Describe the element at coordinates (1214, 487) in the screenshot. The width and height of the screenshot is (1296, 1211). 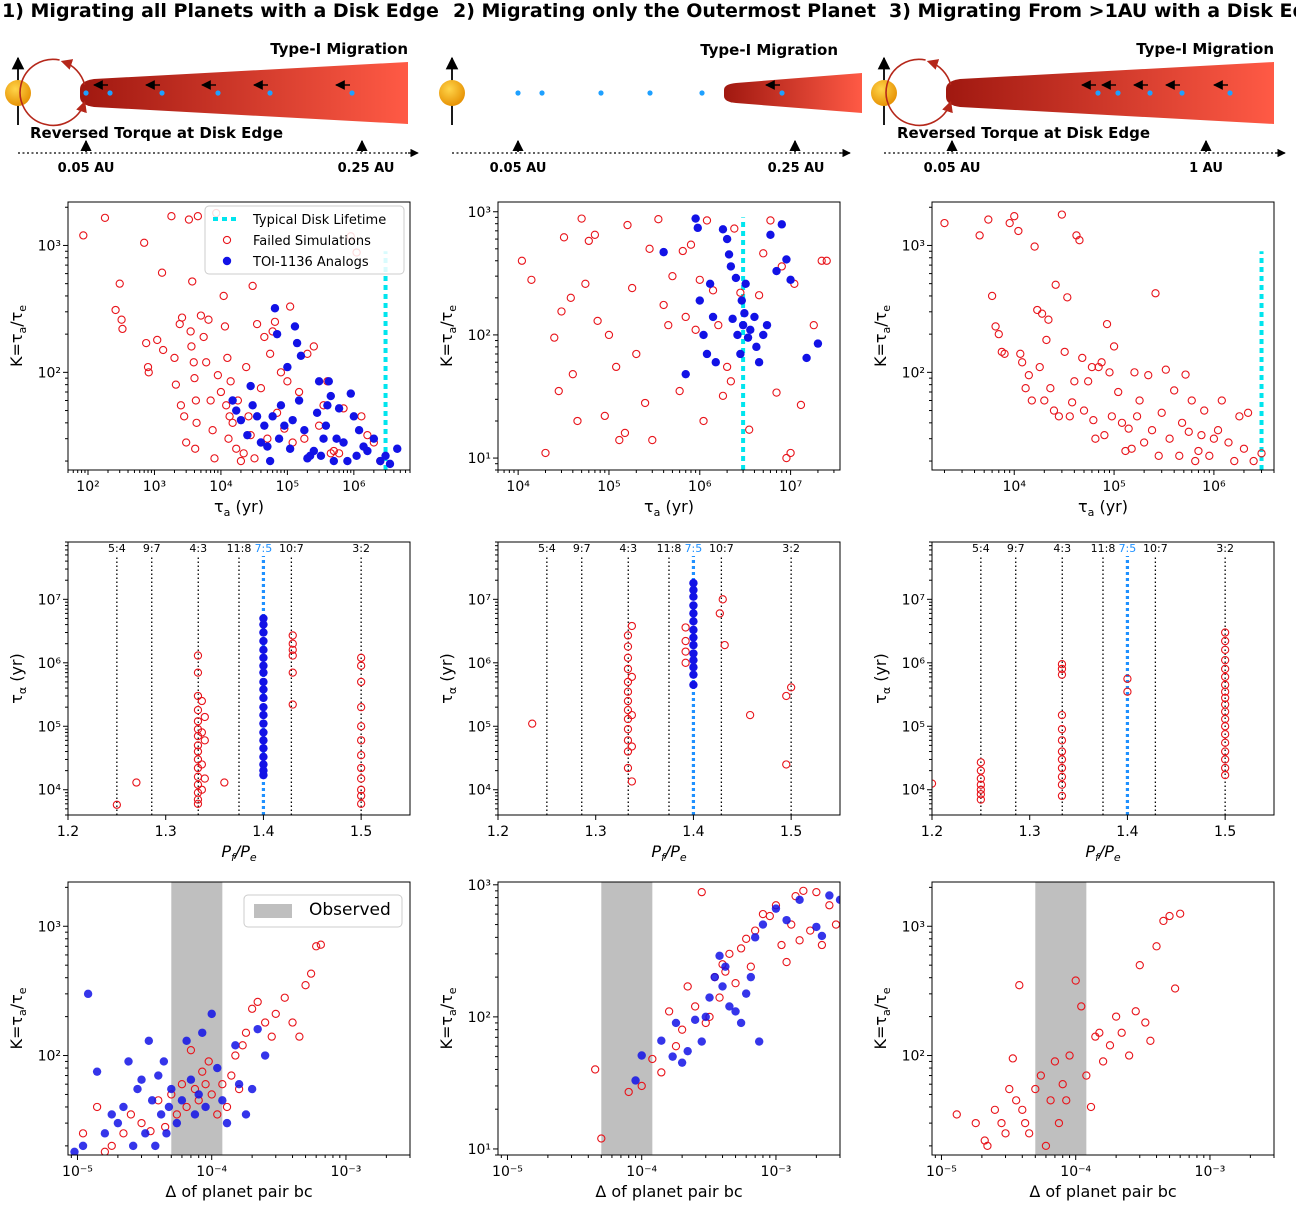
I see `x-tick-label: 10⁶` at that location.